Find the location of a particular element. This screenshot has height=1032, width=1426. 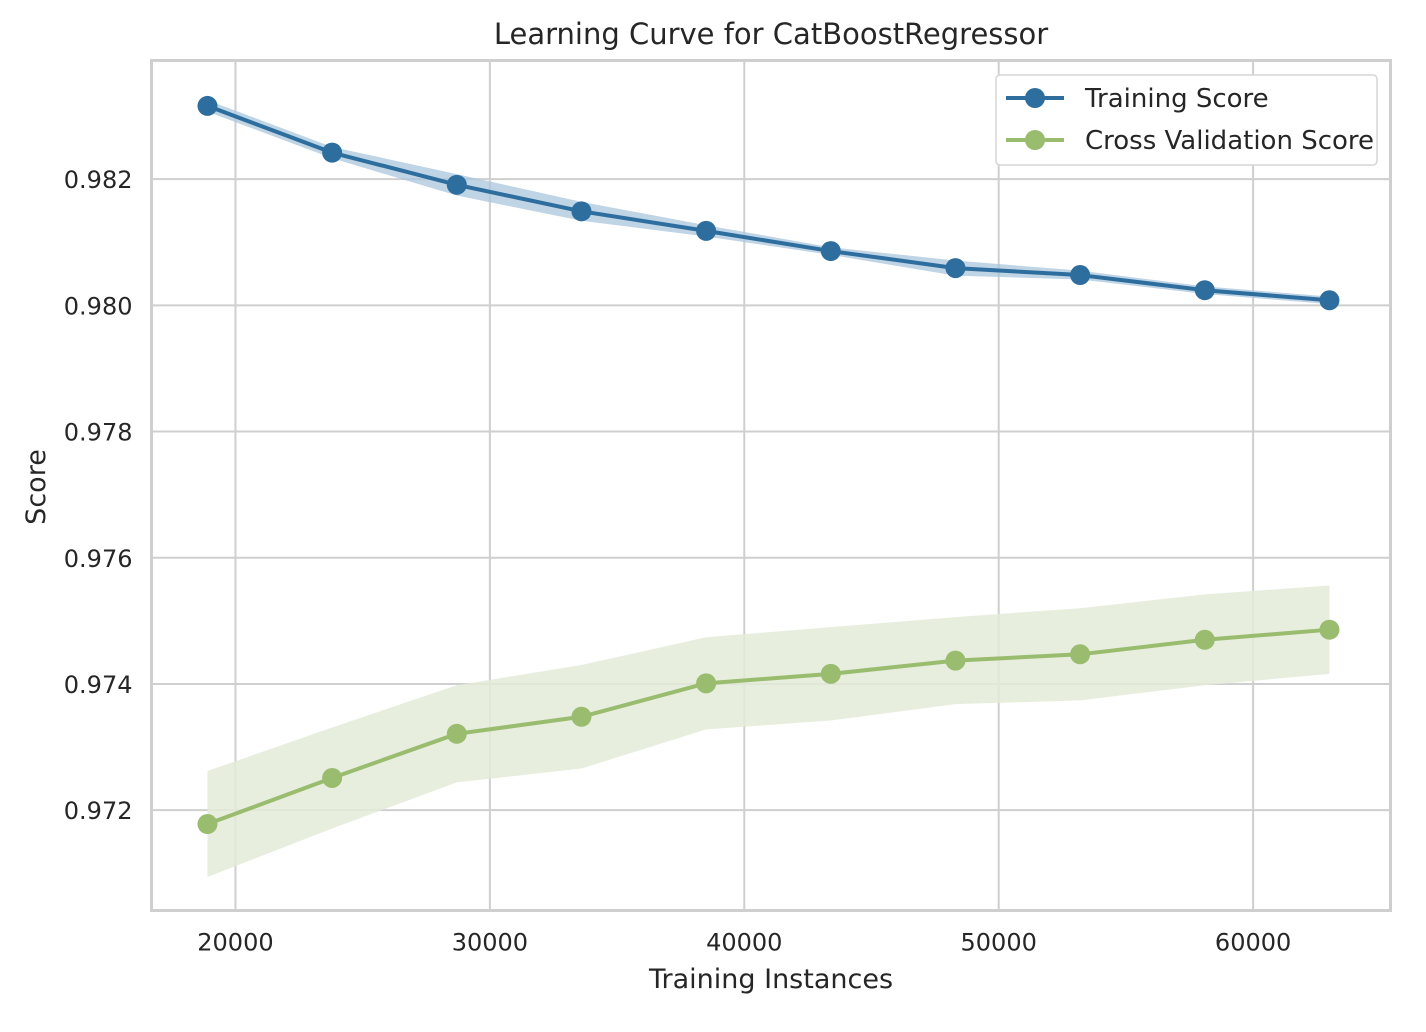

y-axis-title: Score is located at coordinates (36, 487).